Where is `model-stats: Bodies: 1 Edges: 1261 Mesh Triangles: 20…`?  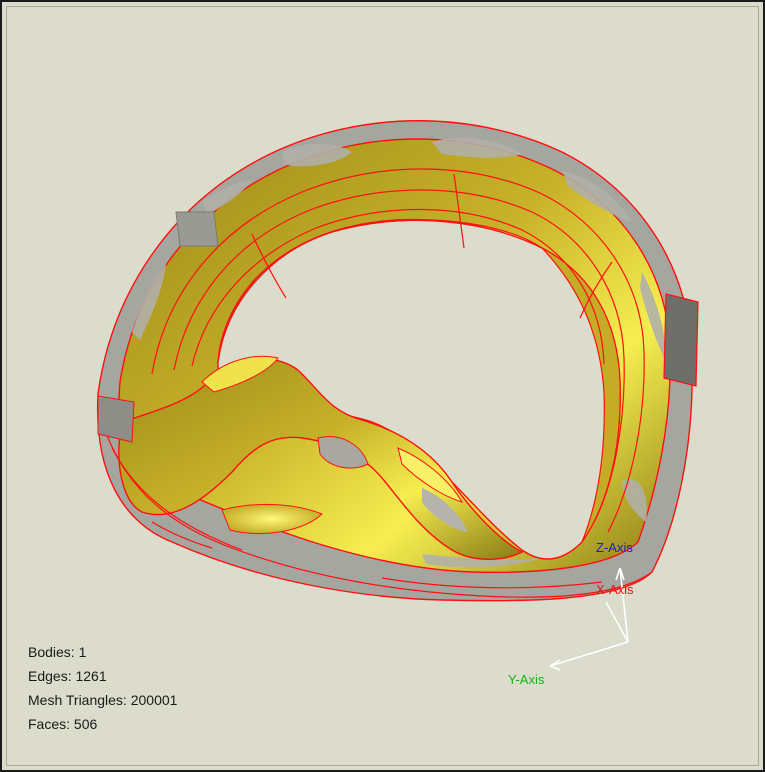
model-stats: Bodies: 1 Edges: 1261 Mesh Triangles: 20… is located at coordinates (102, 688).